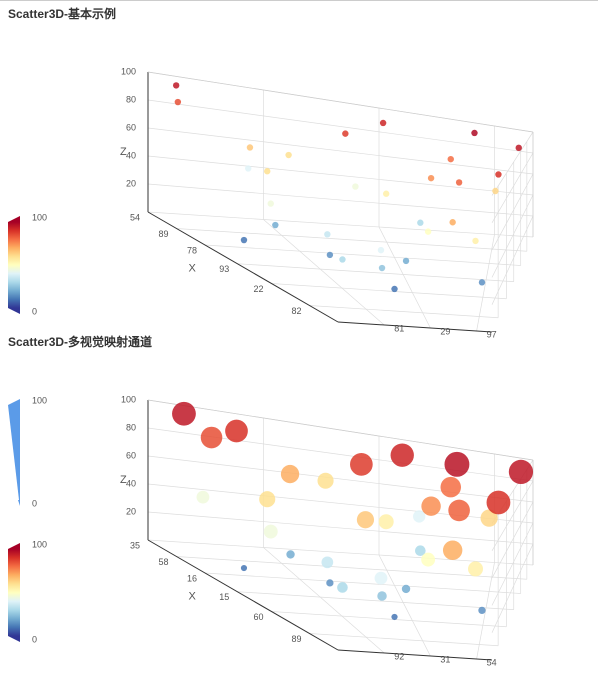  I want to click on x-axis-label: X, so click(193, 596).